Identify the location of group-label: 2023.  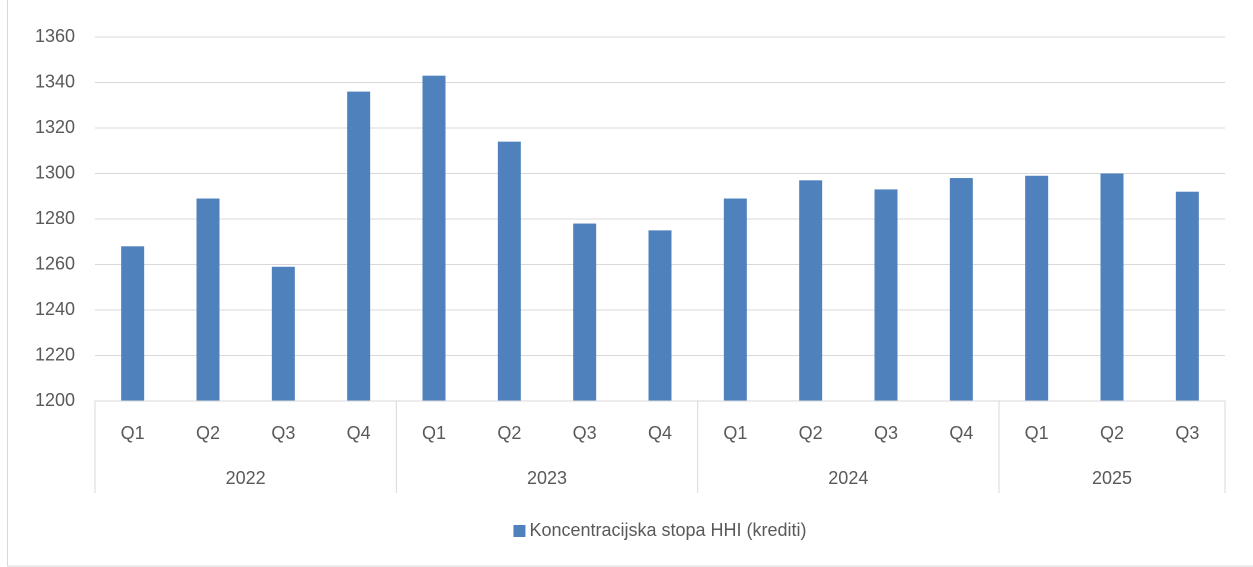
(547, 478).